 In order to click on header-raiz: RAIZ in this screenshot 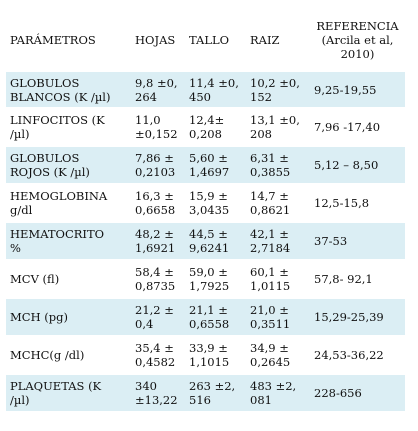, I will do `click(278, 40)`.